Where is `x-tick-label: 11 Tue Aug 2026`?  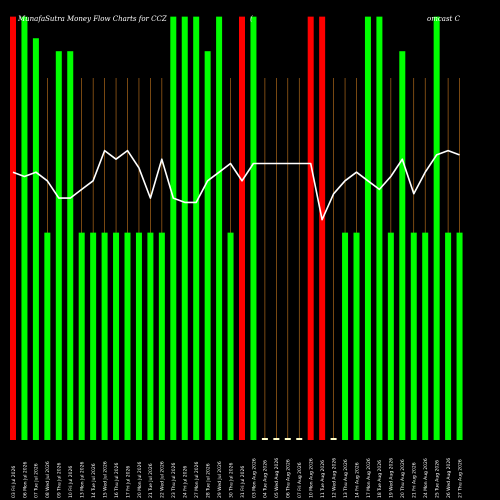
x-tick-label: 11 Tue Aug 2026 is located at coordinates (323, 479).